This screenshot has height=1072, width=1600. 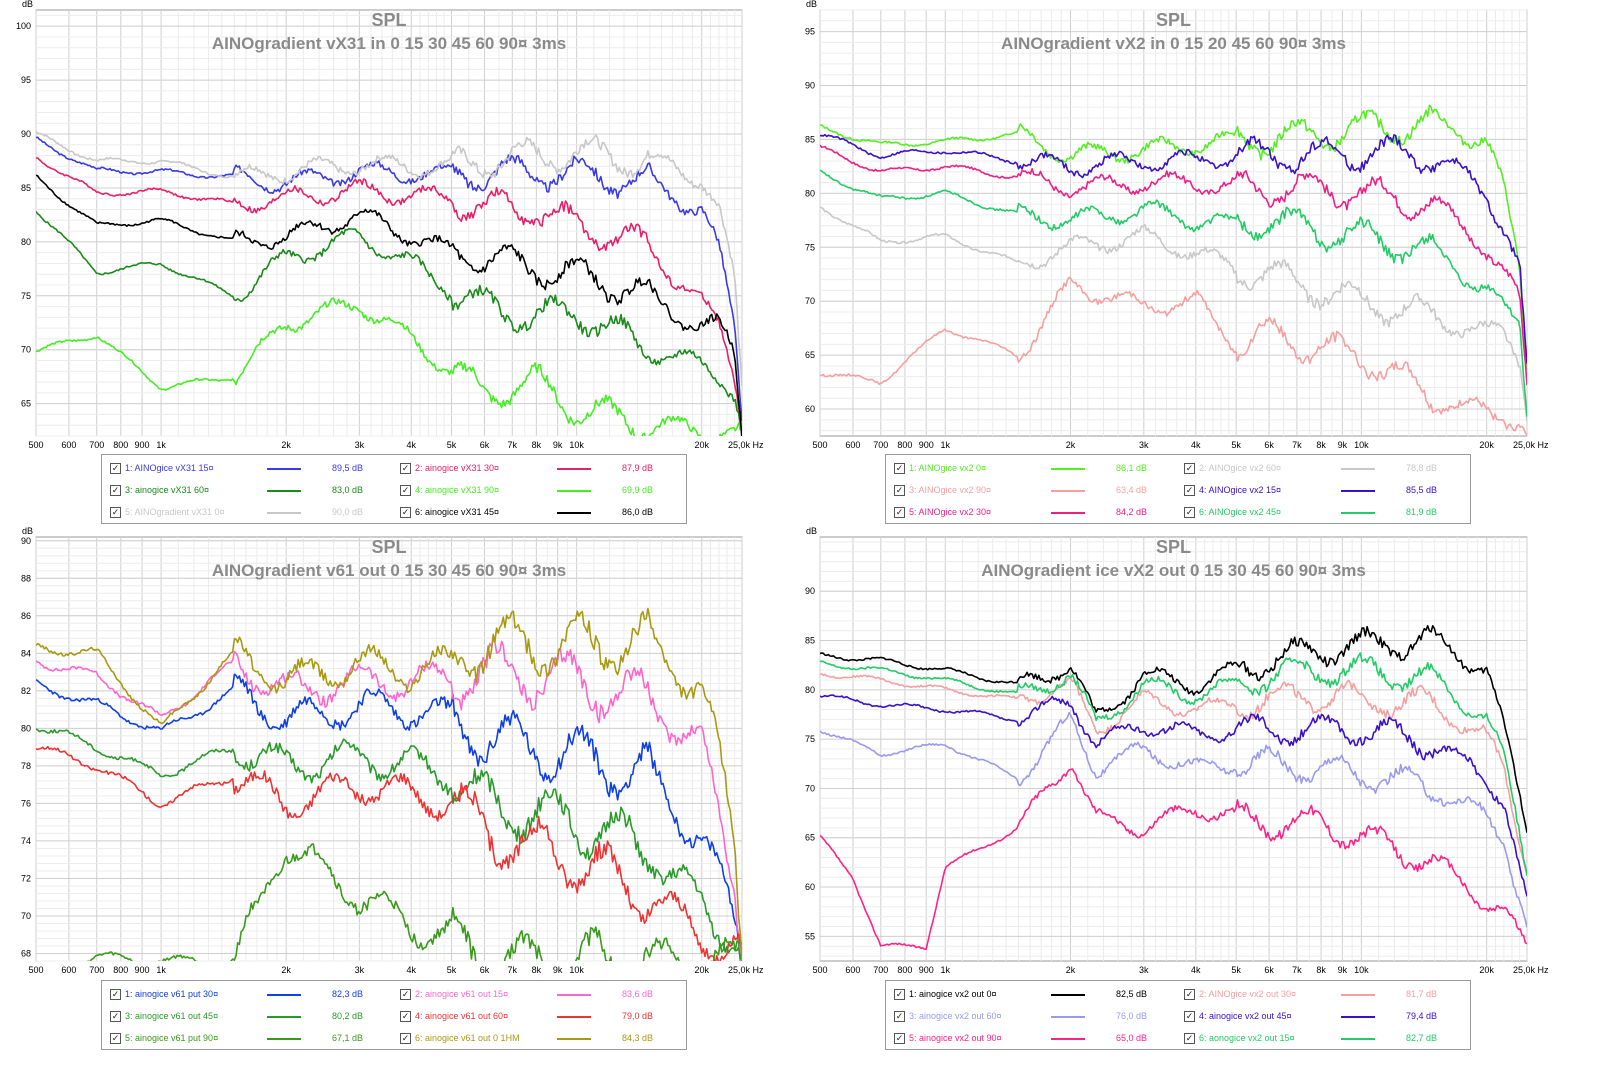 I want to click on legend-entry: ✓ 4: ainogice vX31 90¤ 69,9 dB, so click(x=540, y=491).